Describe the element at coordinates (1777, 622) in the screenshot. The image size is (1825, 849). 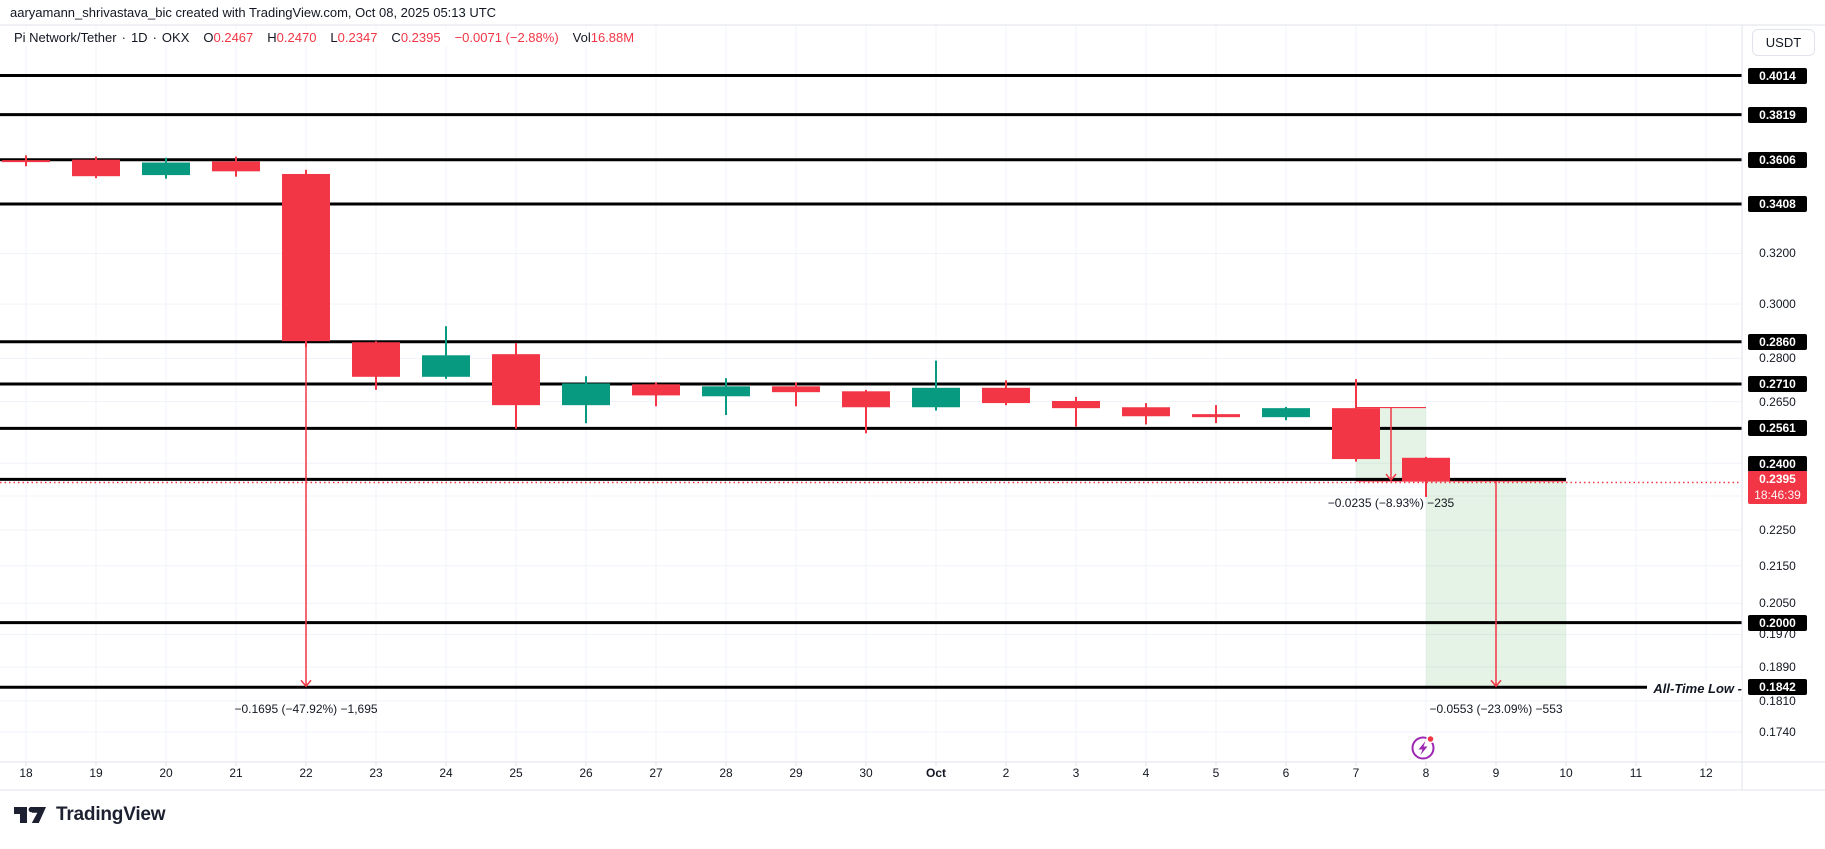
I see `price-line-badge: 0.2000` at that location.